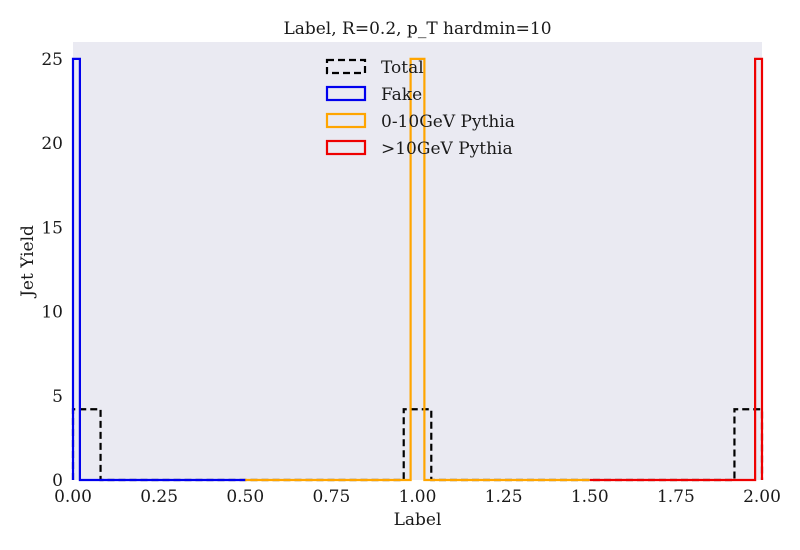 Image resolution: width=800 pixels, height=550 pixels. I want to click on y-tick-label: 20, so click(52, 144).